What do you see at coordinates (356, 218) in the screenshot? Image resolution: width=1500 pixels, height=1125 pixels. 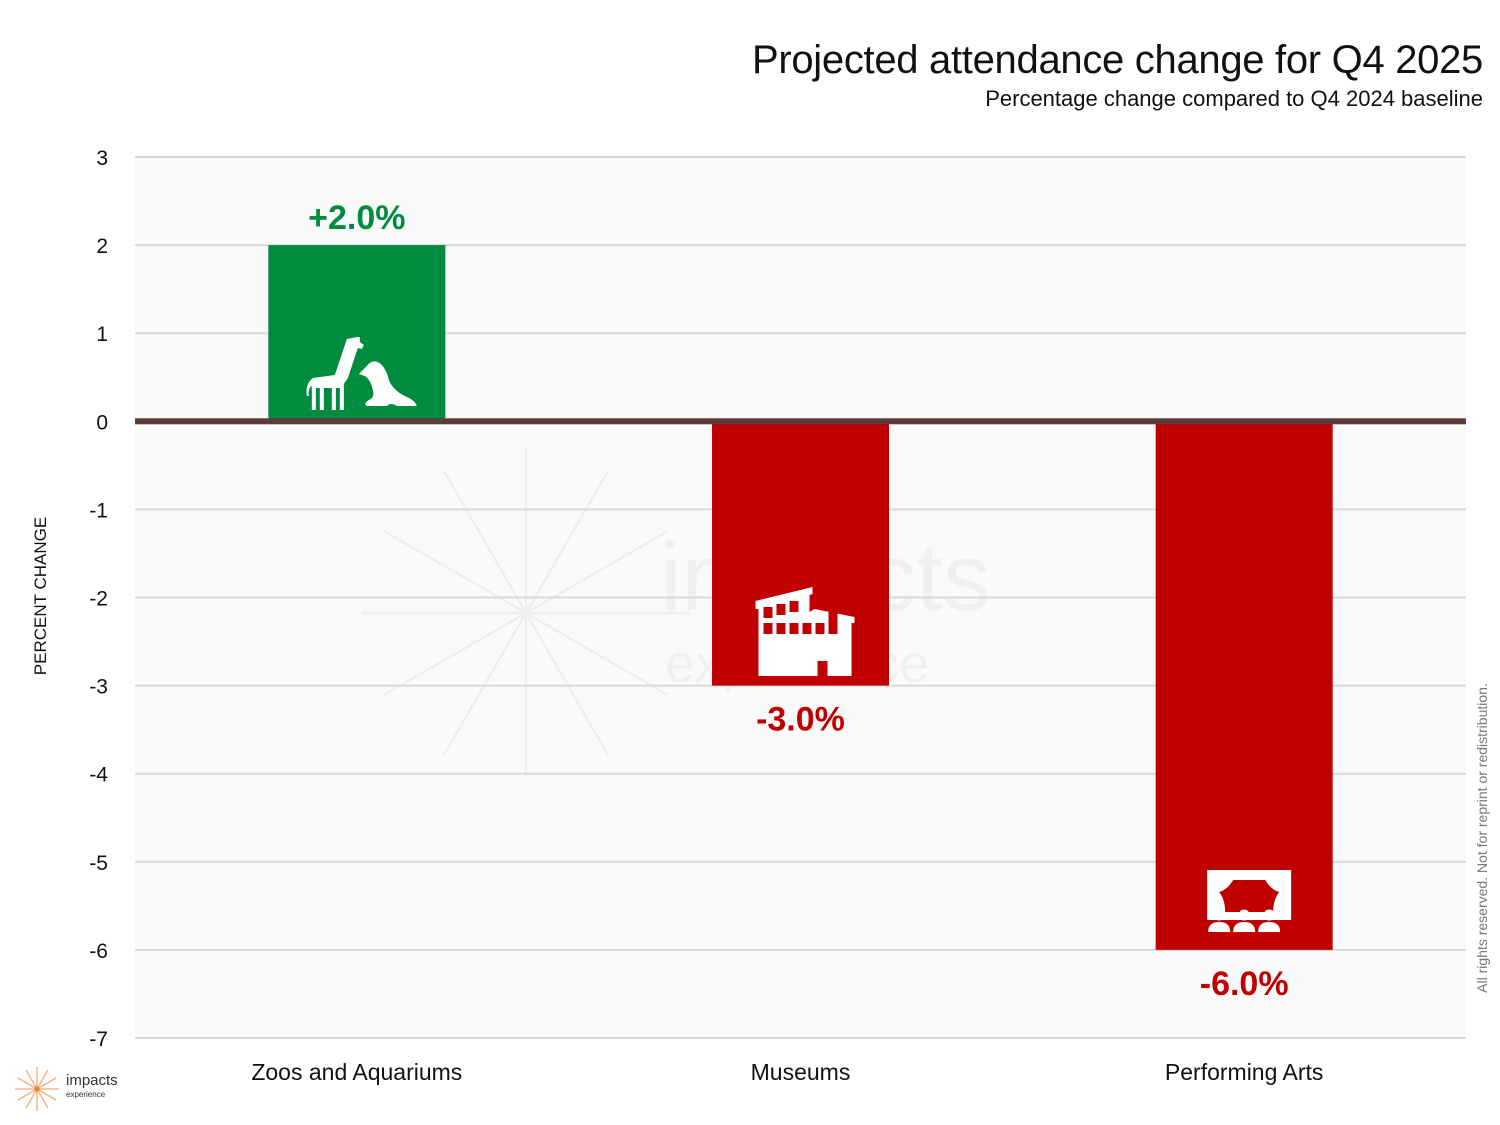 I see `data-label: +2.0%` at bounding box center [356, 218].